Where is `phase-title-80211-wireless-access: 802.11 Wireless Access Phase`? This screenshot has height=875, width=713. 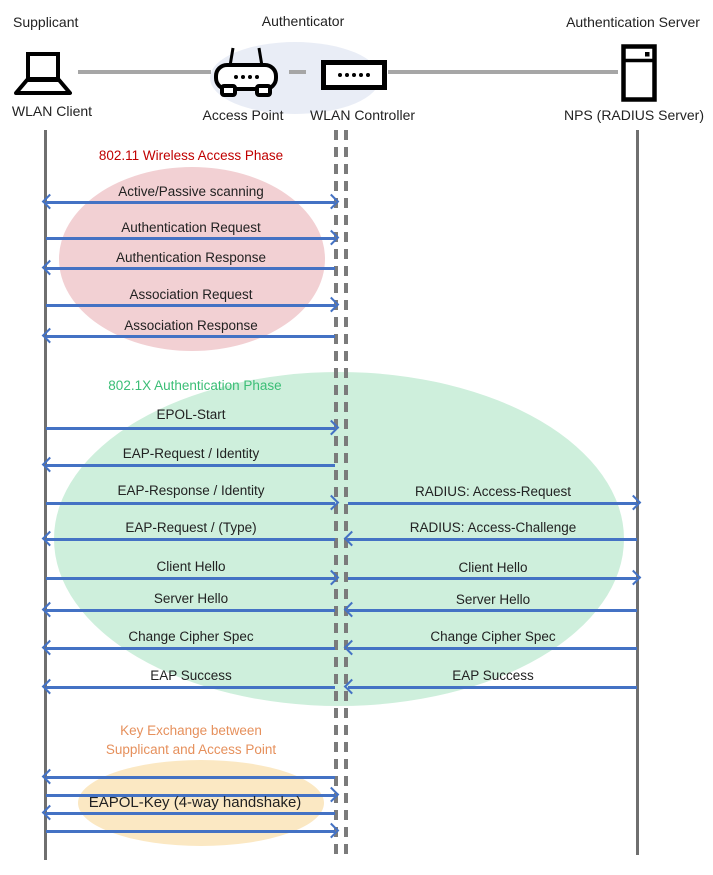 phase-title-80211-wireless-access: 802.11 Wireless Access Phase is located at coordinates (191, 155).